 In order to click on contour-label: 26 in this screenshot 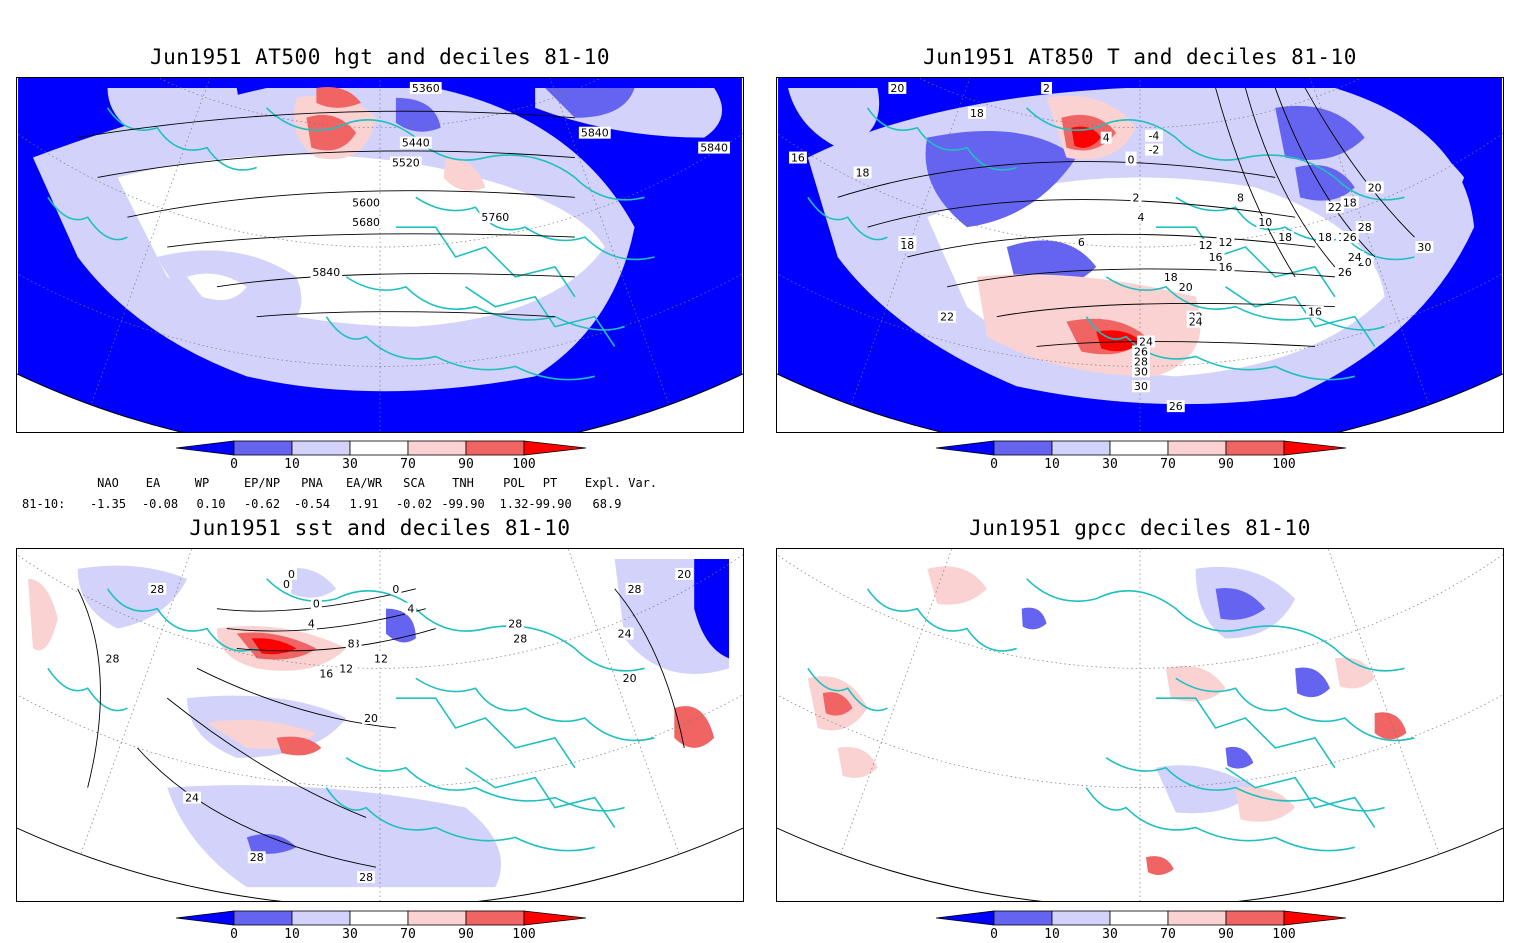, I will do `click(1175, 406)`.